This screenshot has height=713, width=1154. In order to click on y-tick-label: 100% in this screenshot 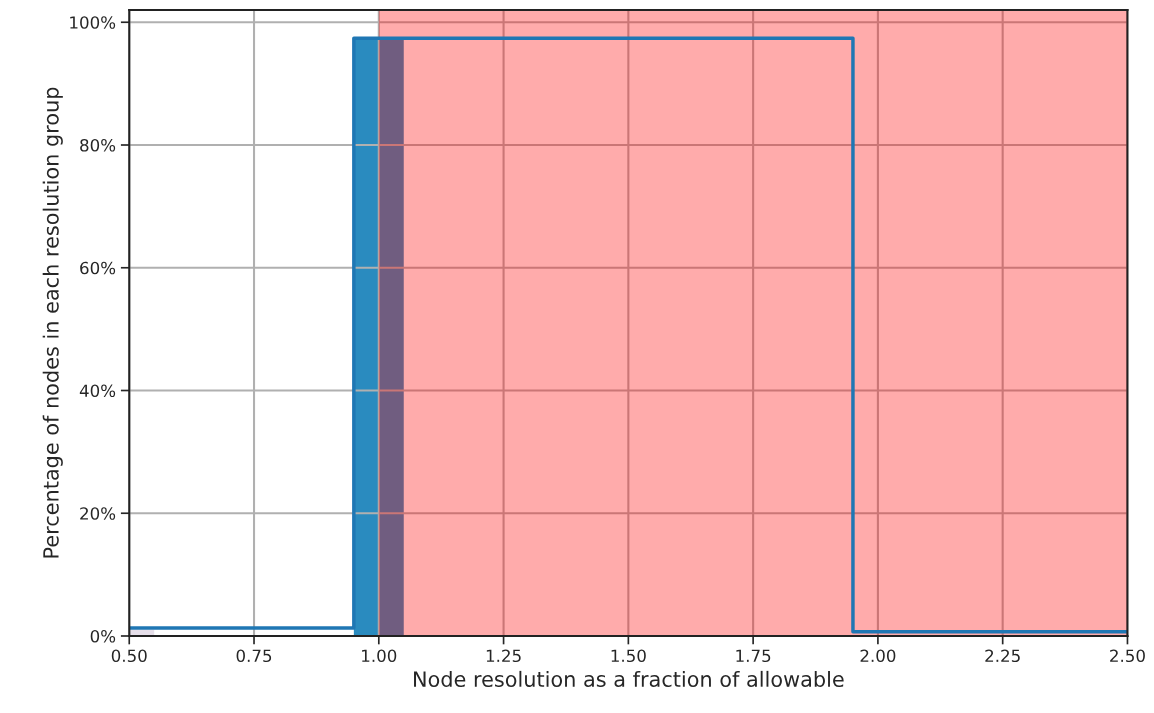, I will do `click(93, 22)`.